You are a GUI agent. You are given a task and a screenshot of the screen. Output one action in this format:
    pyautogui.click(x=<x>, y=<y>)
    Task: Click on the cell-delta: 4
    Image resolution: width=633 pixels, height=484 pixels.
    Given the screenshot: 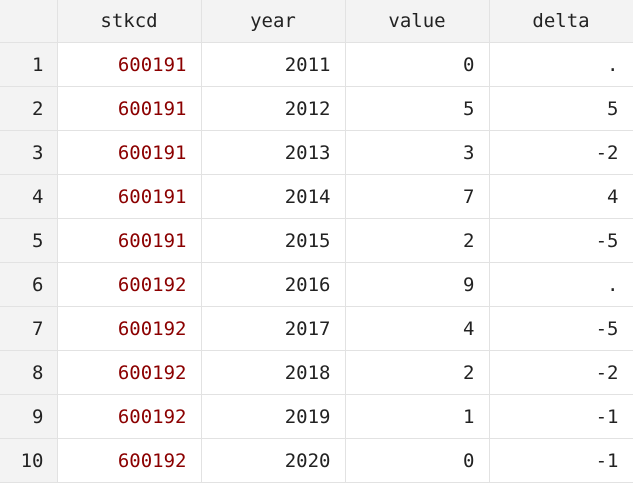 What is the action you would take?
    pyautogui.click(x=560, y=196)
    